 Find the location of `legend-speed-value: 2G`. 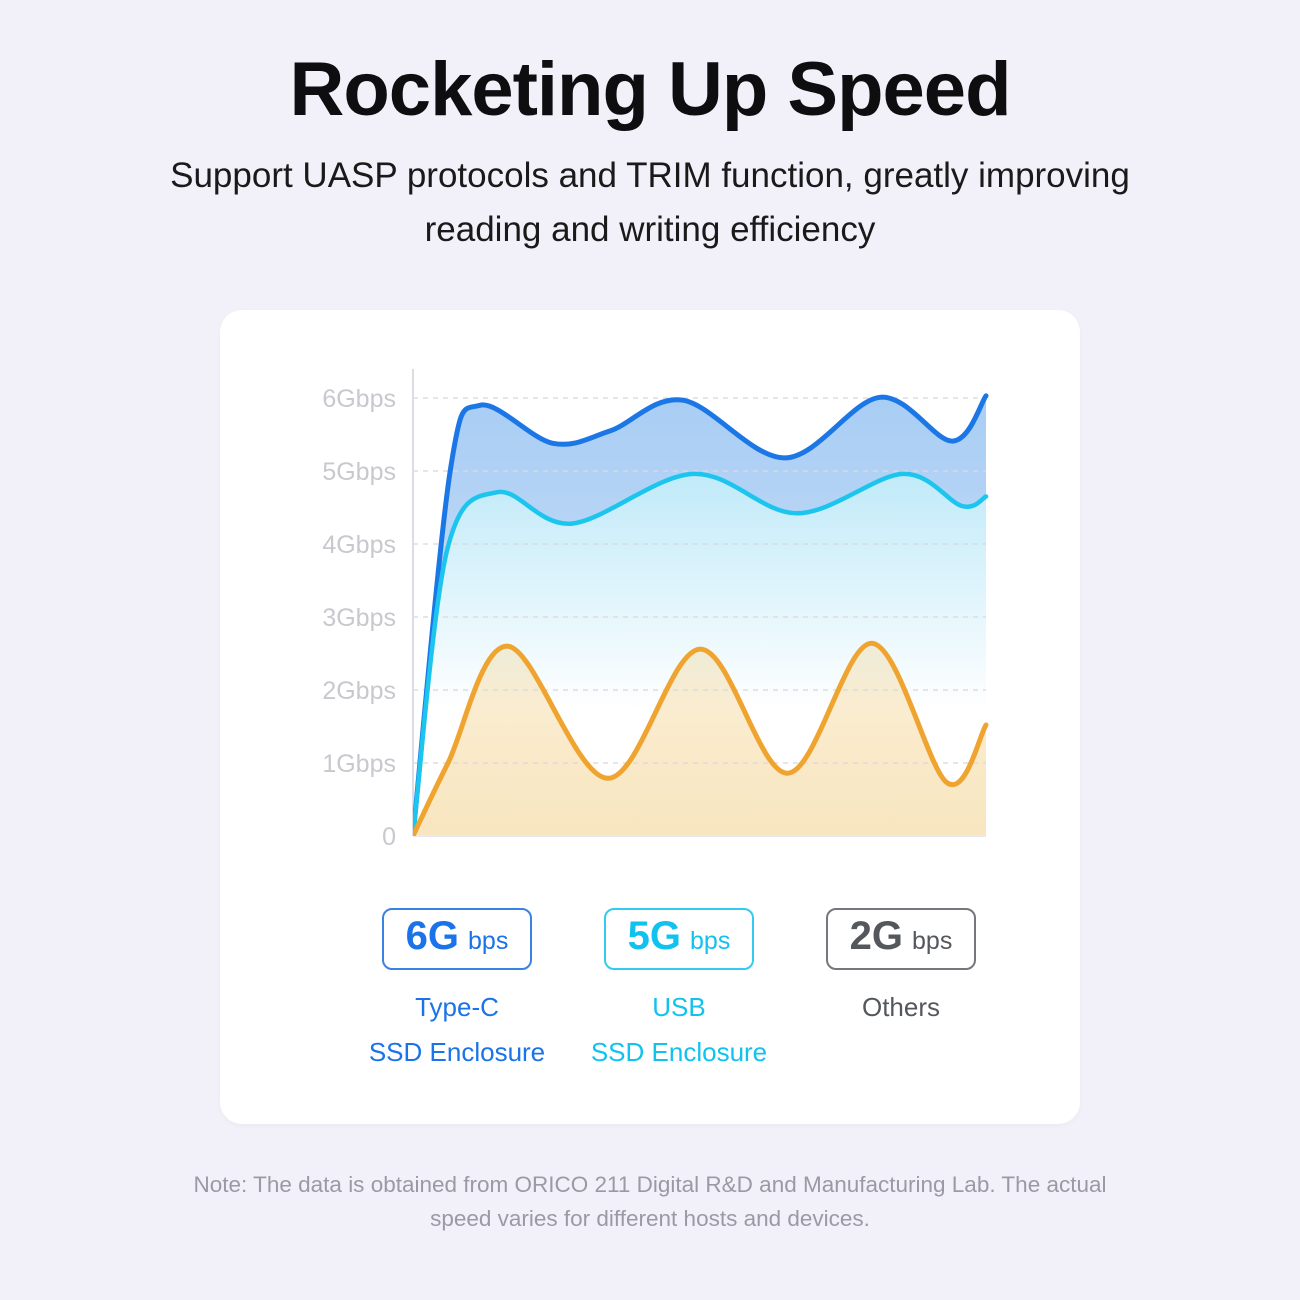

legend-speed-value: 2G is located at coordinates (876, 935).